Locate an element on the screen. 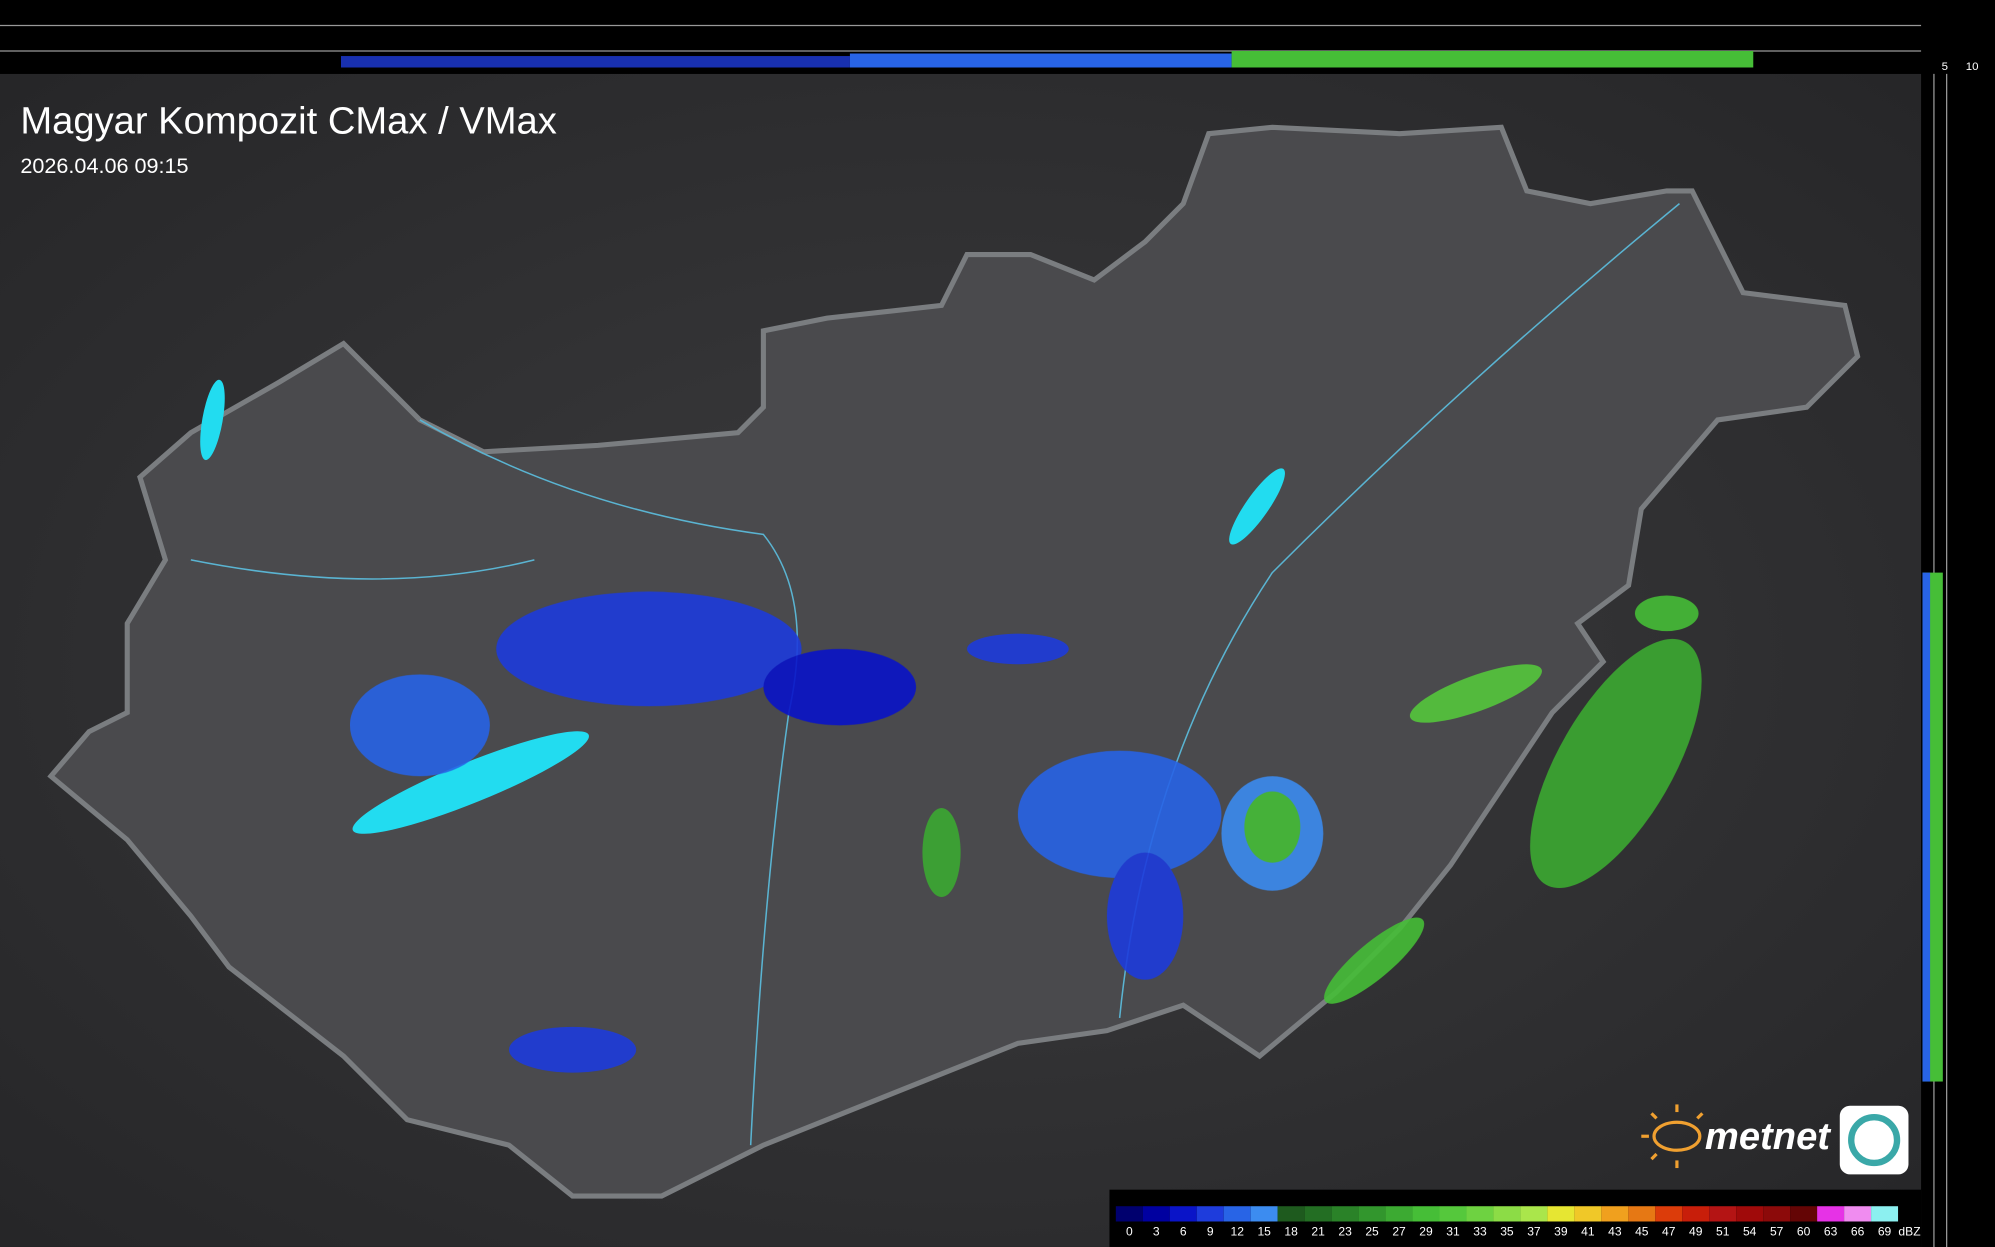 The height and width of the screenshot is (1247, 1995). logo-text: metnet is located at coordinates (1768, 1136).